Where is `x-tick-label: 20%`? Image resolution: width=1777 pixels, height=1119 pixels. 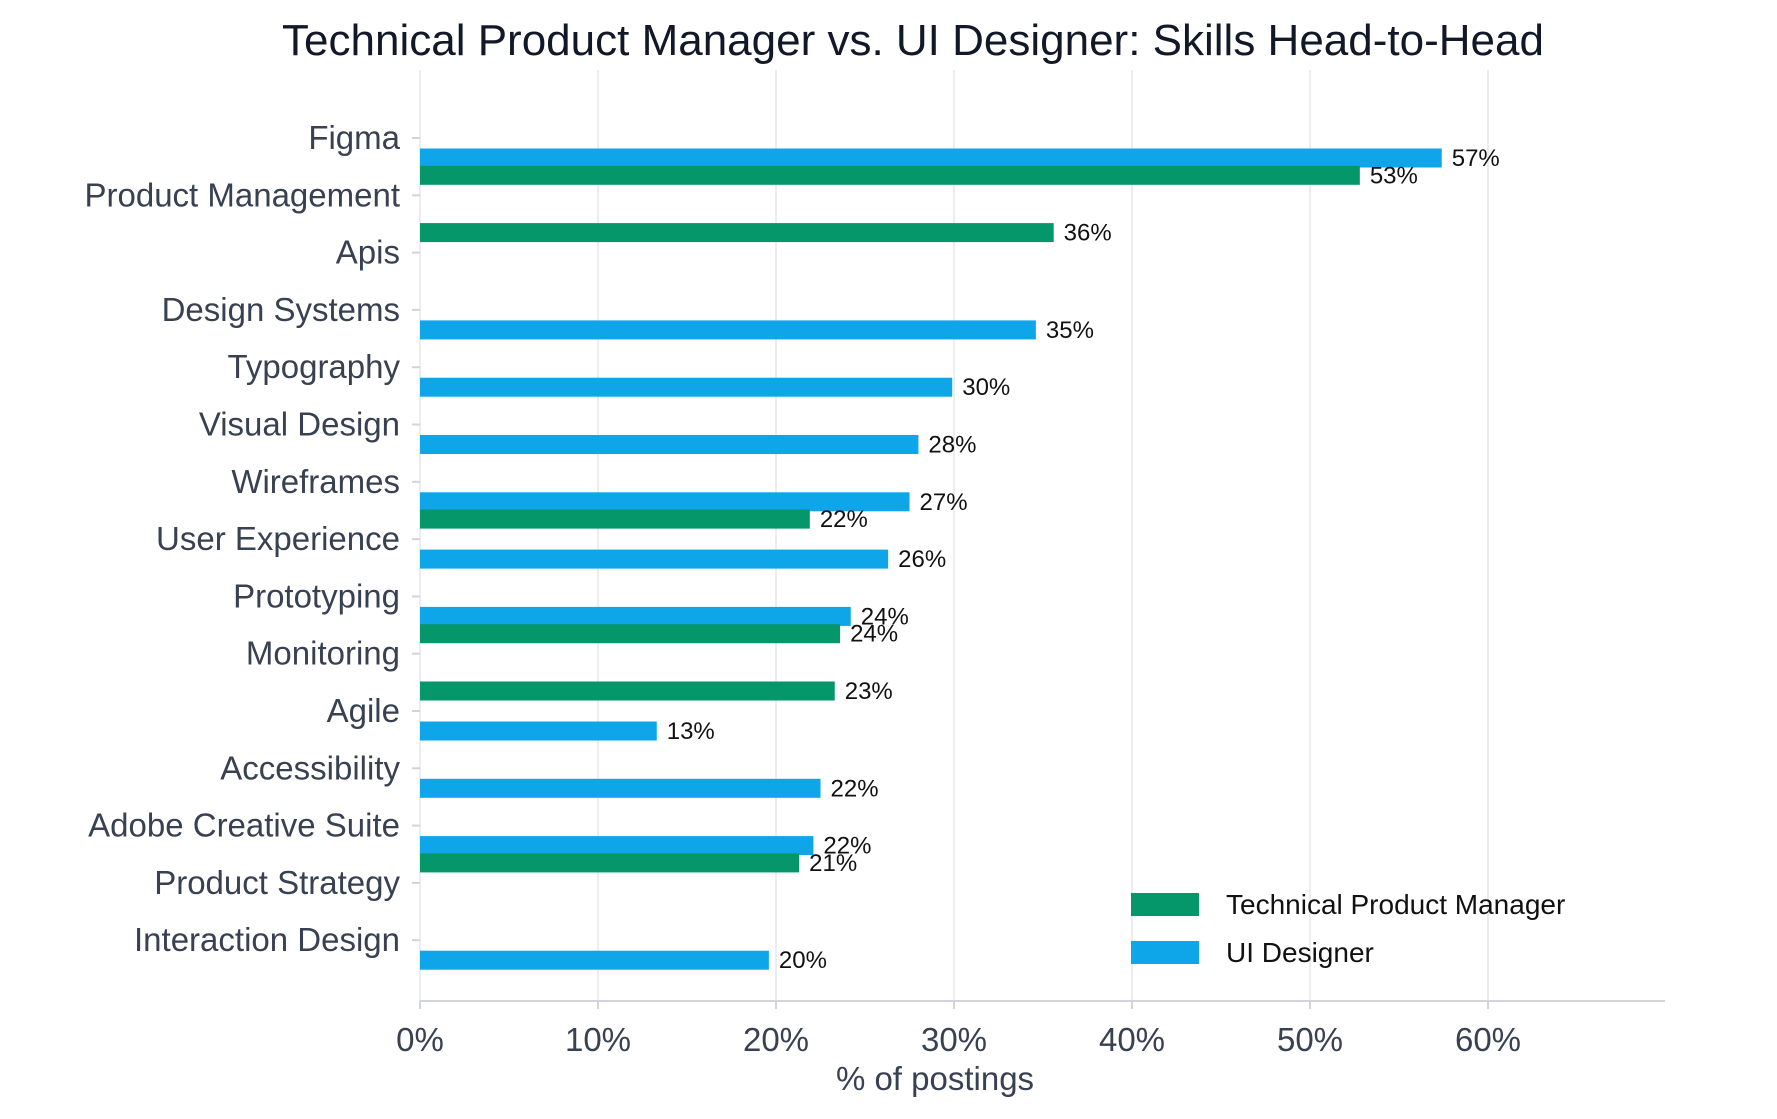 x-tick-label: 20% is located at coordinates (776, 1039).